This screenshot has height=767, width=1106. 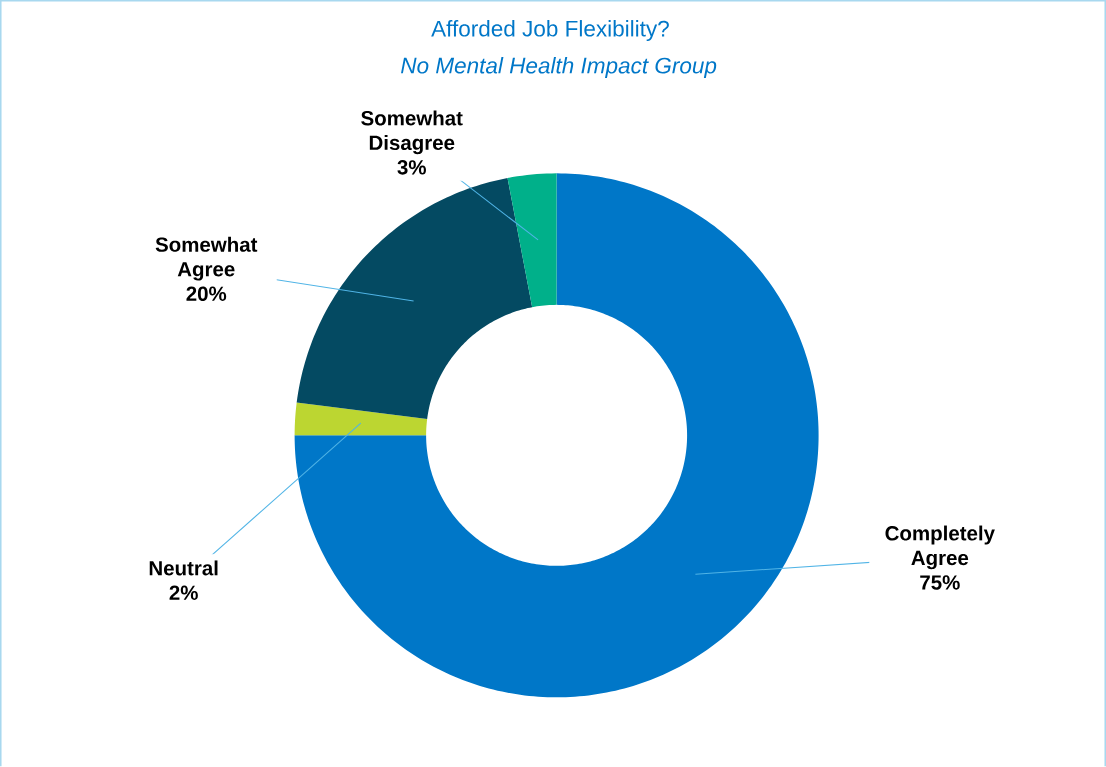 What do you see at coordinates (206, 294) in the screenshot?
I see `data-label: 20%` at bounding box center [206, 294].